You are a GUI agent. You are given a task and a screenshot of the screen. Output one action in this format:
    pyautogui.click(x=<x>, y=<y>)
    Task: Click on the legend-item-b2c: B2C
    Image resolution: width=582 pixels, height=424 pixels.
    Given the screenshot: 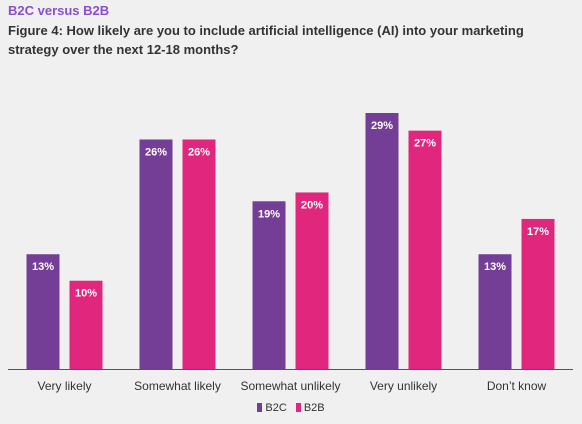 What is the action you would take?
    pyautogui.click(x=272, y=408)
    